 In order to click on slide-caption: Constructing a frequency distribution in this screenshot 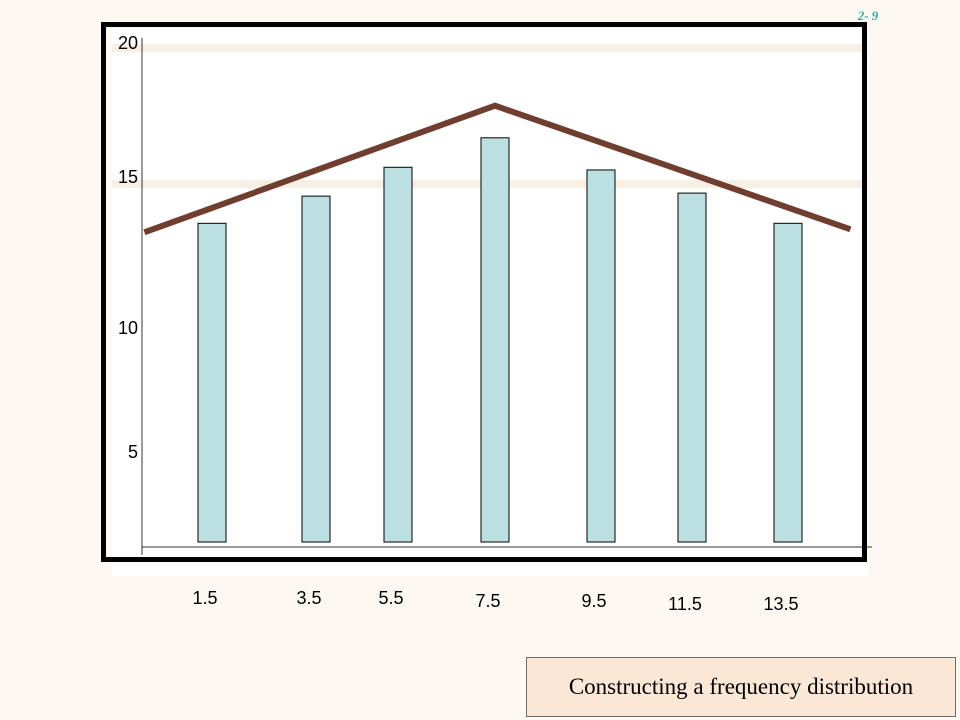, I will do `click(741, 686)`.